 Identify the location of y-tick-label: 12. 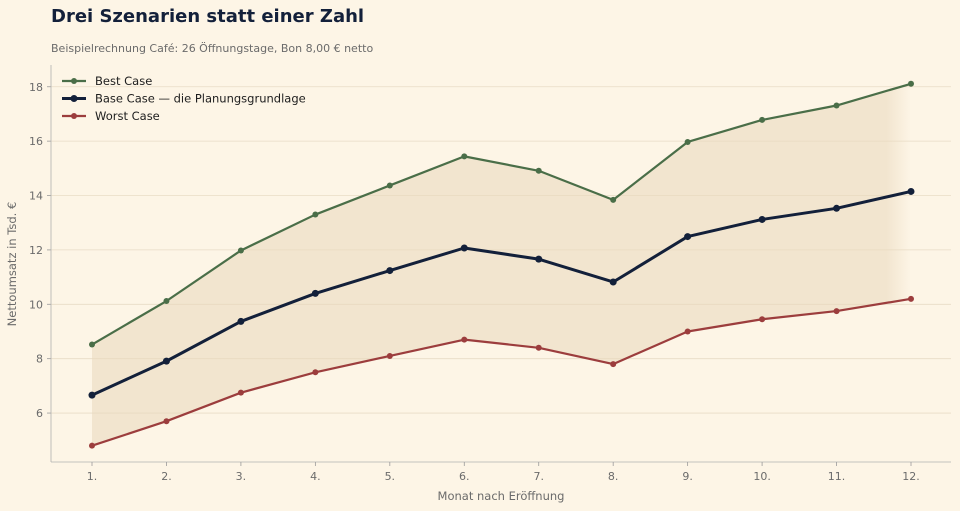
(36, 250).